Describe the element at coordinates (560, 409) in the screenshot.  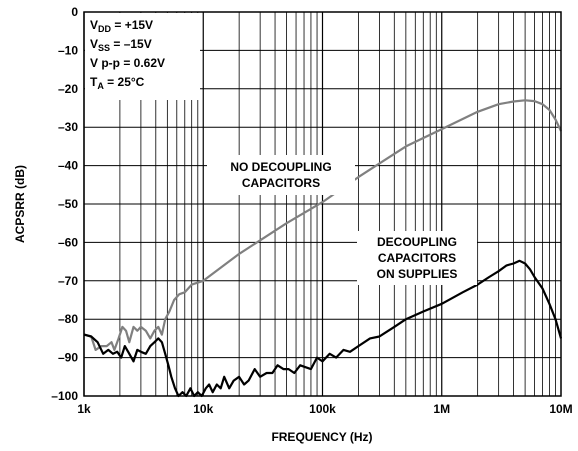
I see `x-tick-label: 10M` at that location.